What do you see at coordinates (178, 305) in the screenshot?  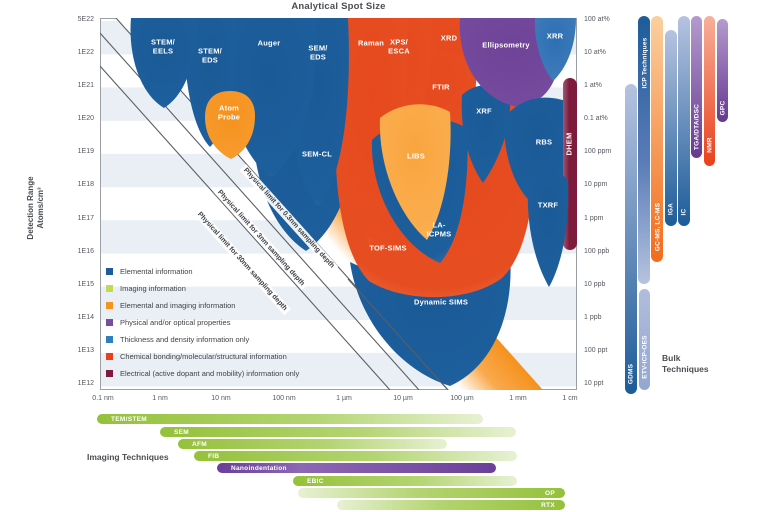 I see `legend-label: Elemental and imaging information` at bounding box center [178, 305].